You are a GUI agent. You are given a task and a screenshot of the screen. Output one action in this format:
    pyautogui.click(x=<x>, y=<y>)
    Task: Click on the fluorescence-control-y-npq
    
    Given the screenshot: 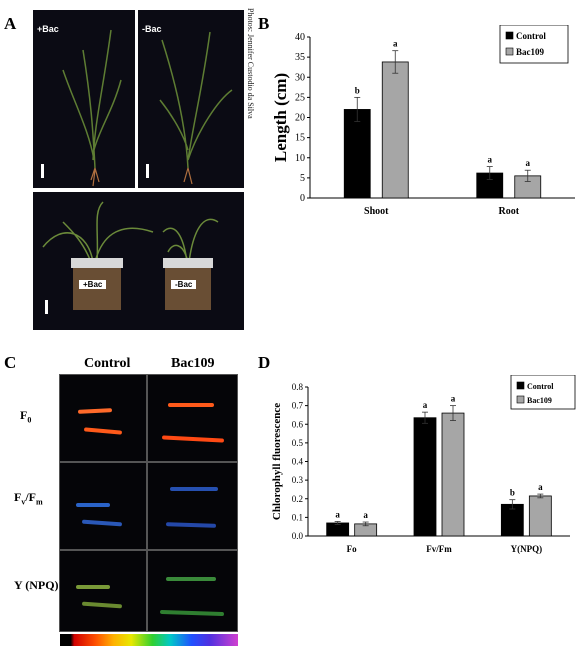 What is the action you would take?
    pyautogui.click(x=103, y=591)
    